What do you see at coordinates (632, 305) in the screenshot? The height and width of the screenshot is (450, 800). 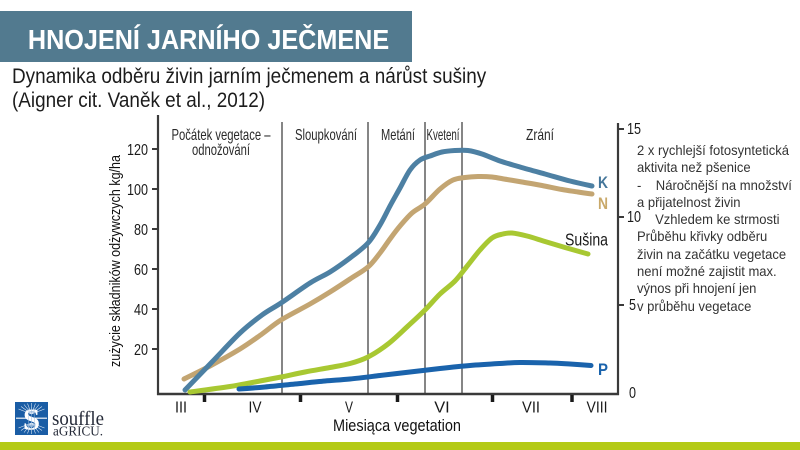 I see `svg-text: 5` at bounding box center [632, 305].